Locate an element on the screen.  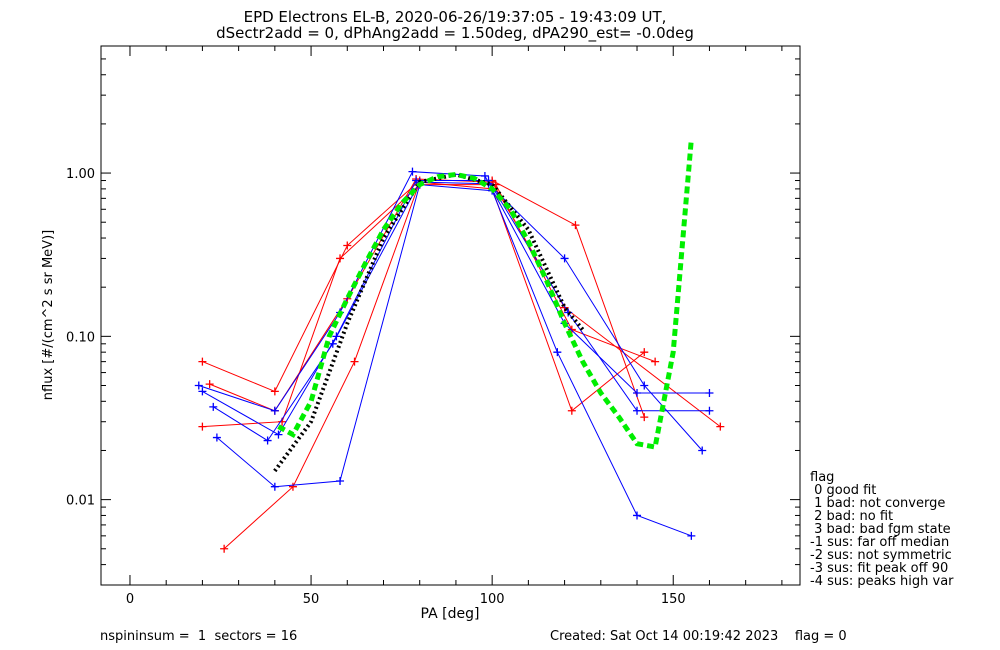
legend-entry: -2 sus: not symmetric is located at coordinates (881, 555).